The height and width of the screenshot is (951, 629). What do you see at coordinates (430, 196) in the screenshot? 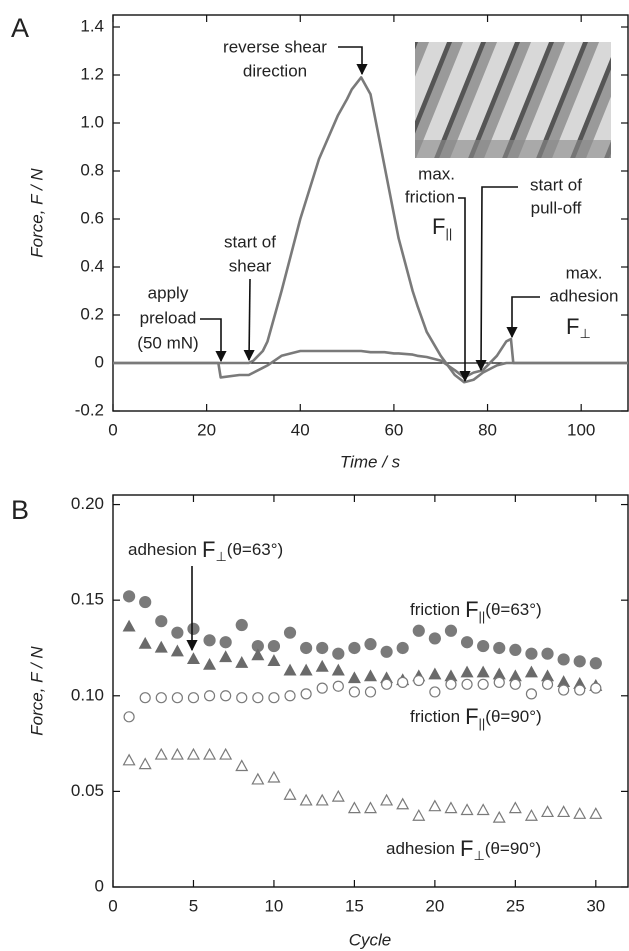
I see `annotation: friction` at bounding box center [430, 196].